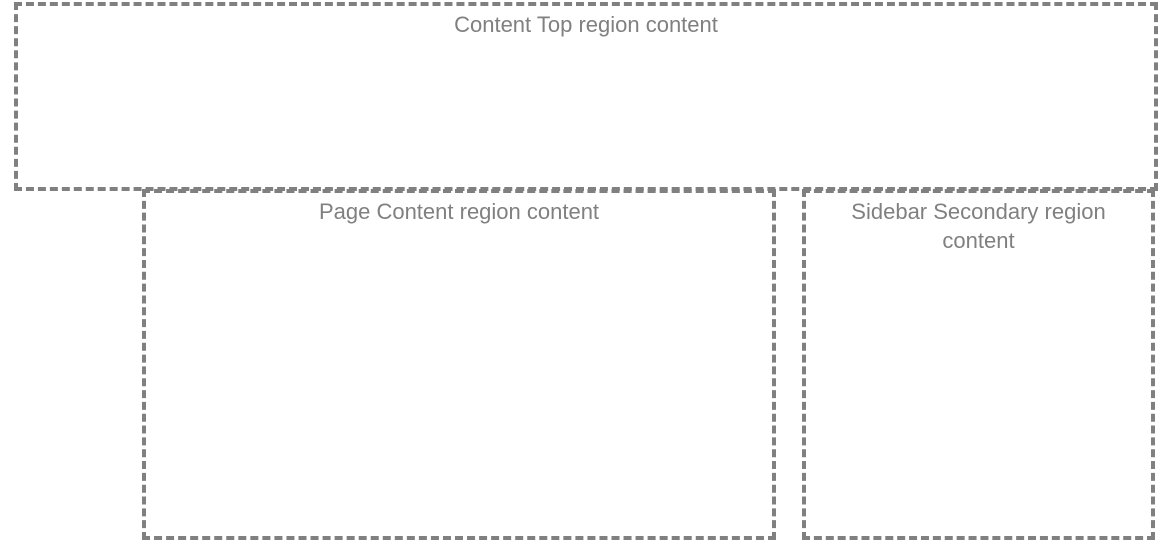 This screenshot has height=540, width=1170. Describe the element at coordinates (586, 24) in the screenshot. I see `content-top-region-label: Content Top region content` at that location.